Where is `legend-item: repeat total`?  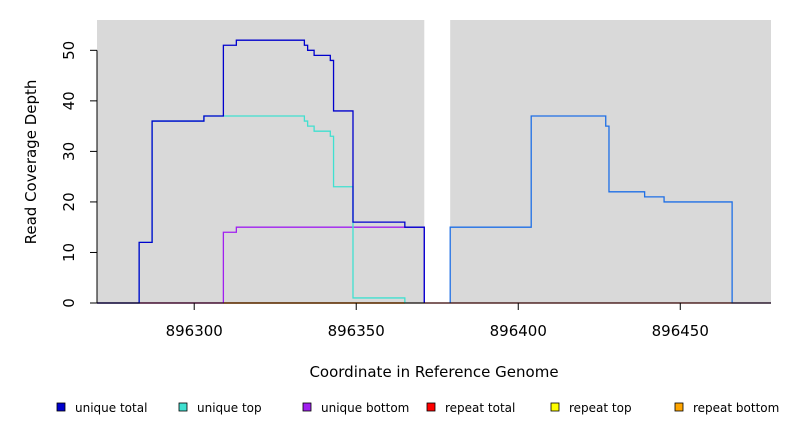
legend-item: repeat total is located at coordinates (470, 408).